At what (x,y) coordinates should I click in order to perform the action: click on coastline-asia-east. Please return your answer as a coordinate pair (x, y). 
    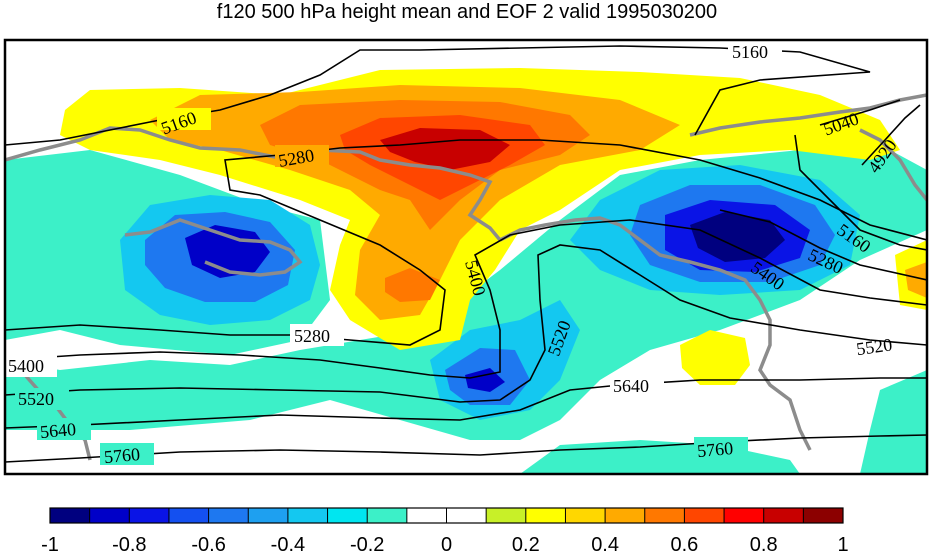
    Looking at the image, I should click on (213, 247).